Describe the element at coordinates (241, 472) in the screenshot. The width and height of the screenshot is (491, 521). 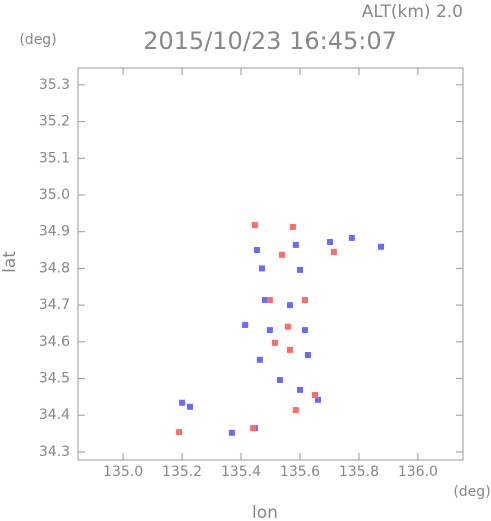
I see `x-tick-label: 135.4` at that location.